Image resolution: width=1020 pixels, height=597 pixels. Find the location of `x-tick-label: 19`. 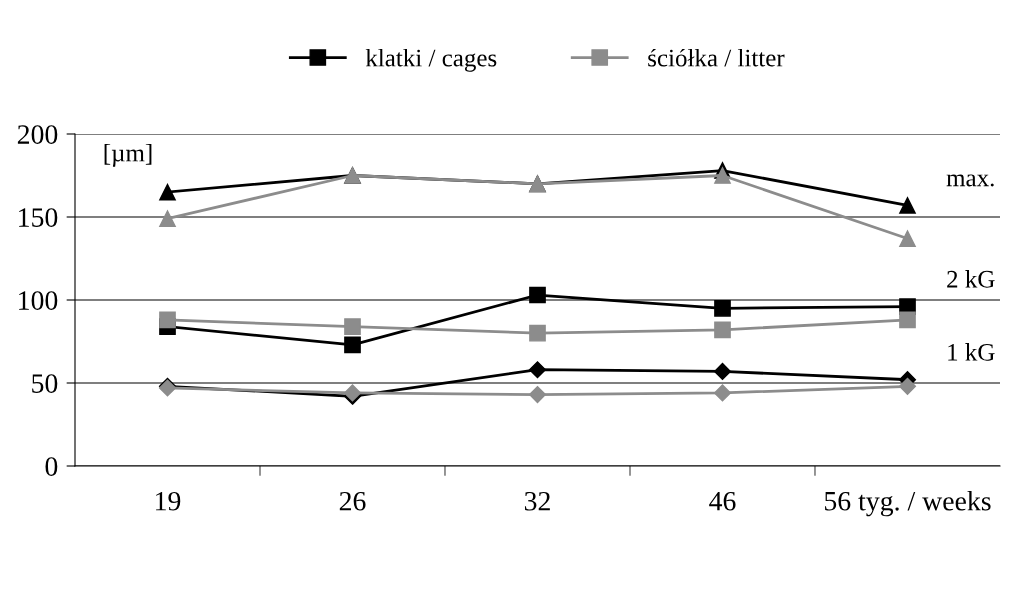

x-tick-label: 19 is located at coordinates (168, 501).